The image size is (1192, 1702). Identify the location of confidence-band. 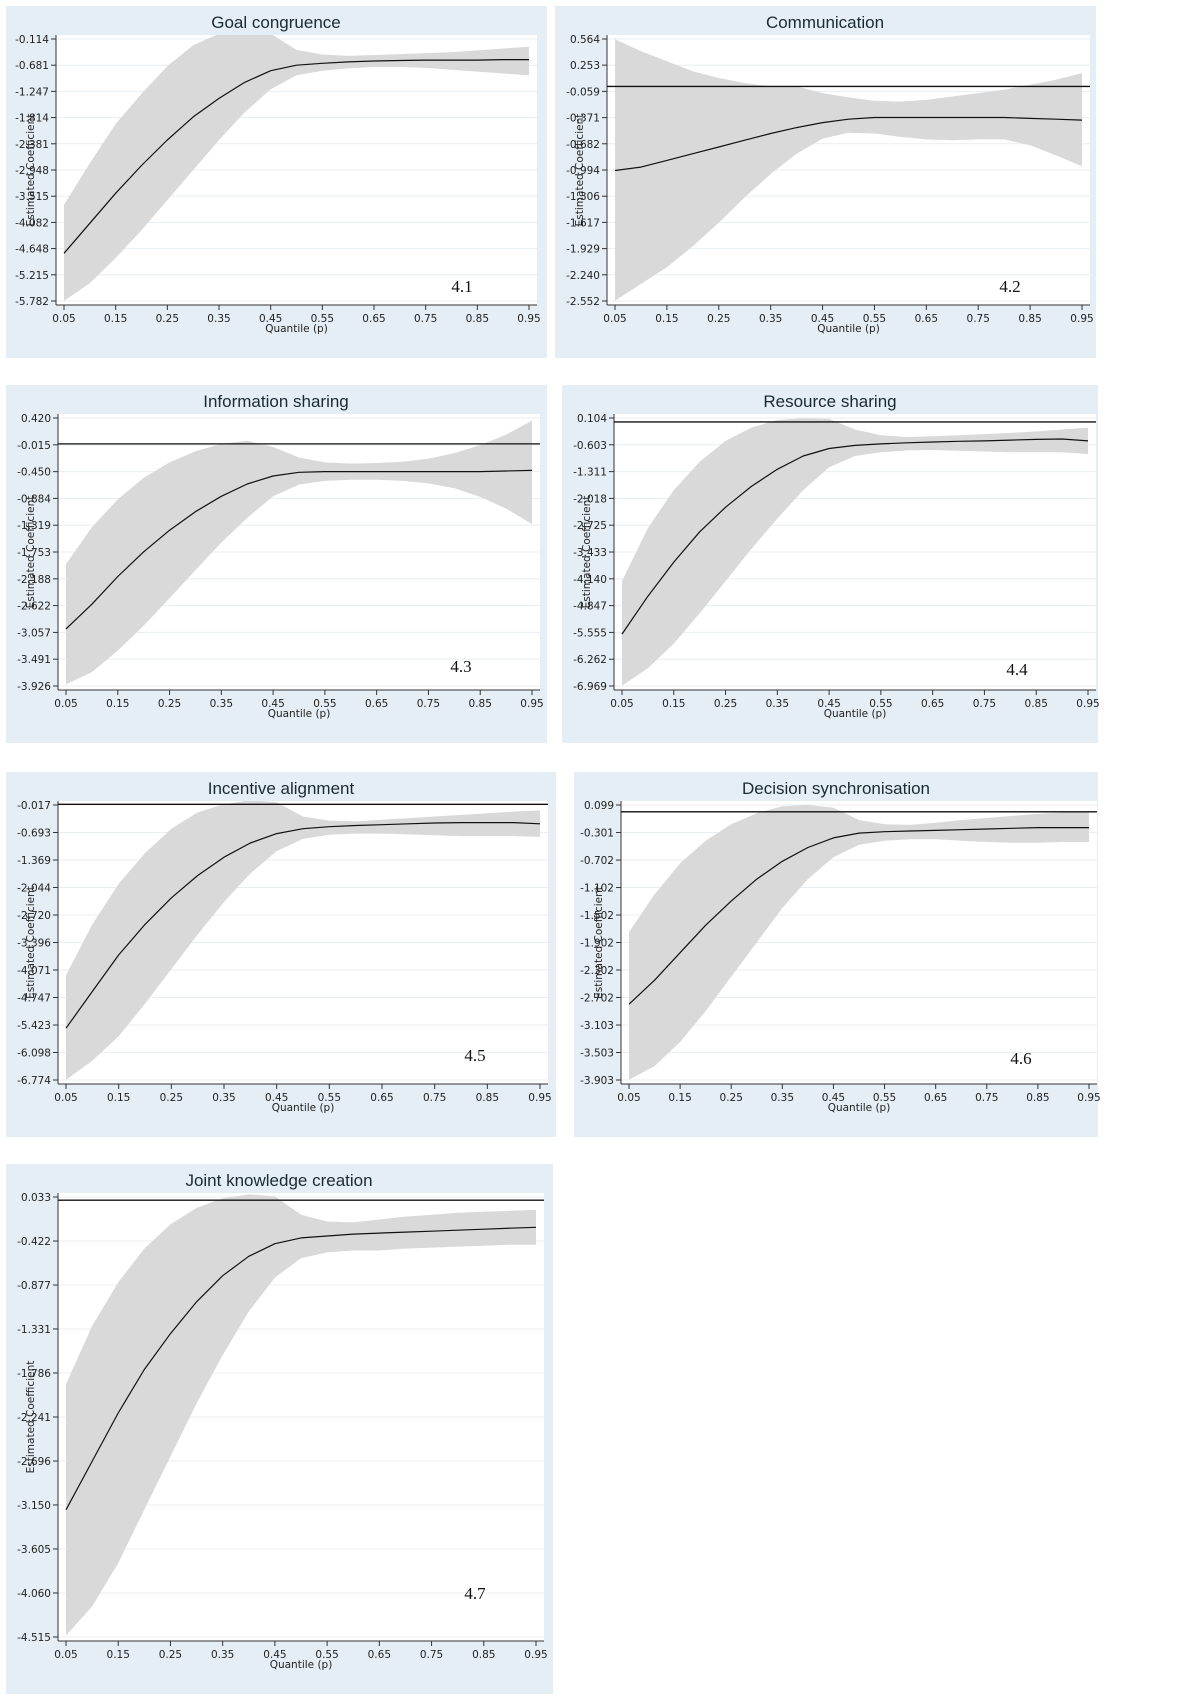
(848, 170).